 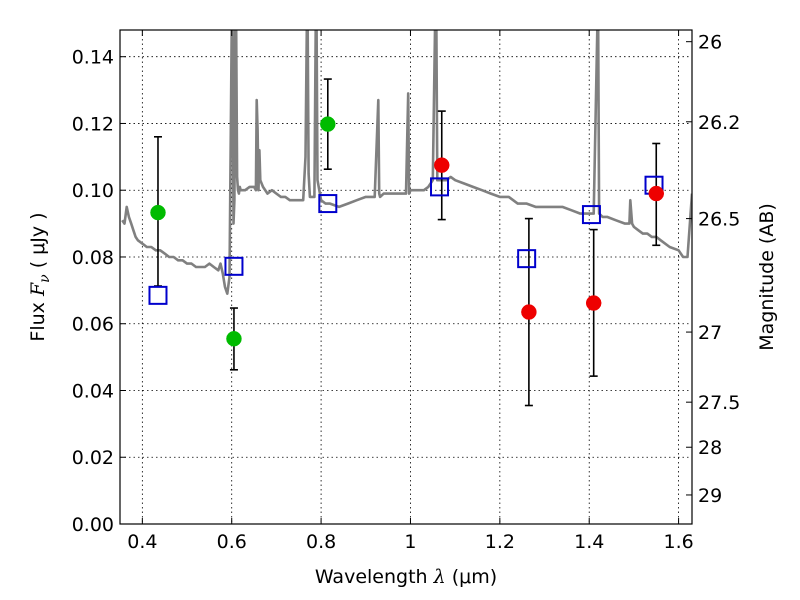 I want to click on x-tick-label: 1.6, so click(x=678, y=542).